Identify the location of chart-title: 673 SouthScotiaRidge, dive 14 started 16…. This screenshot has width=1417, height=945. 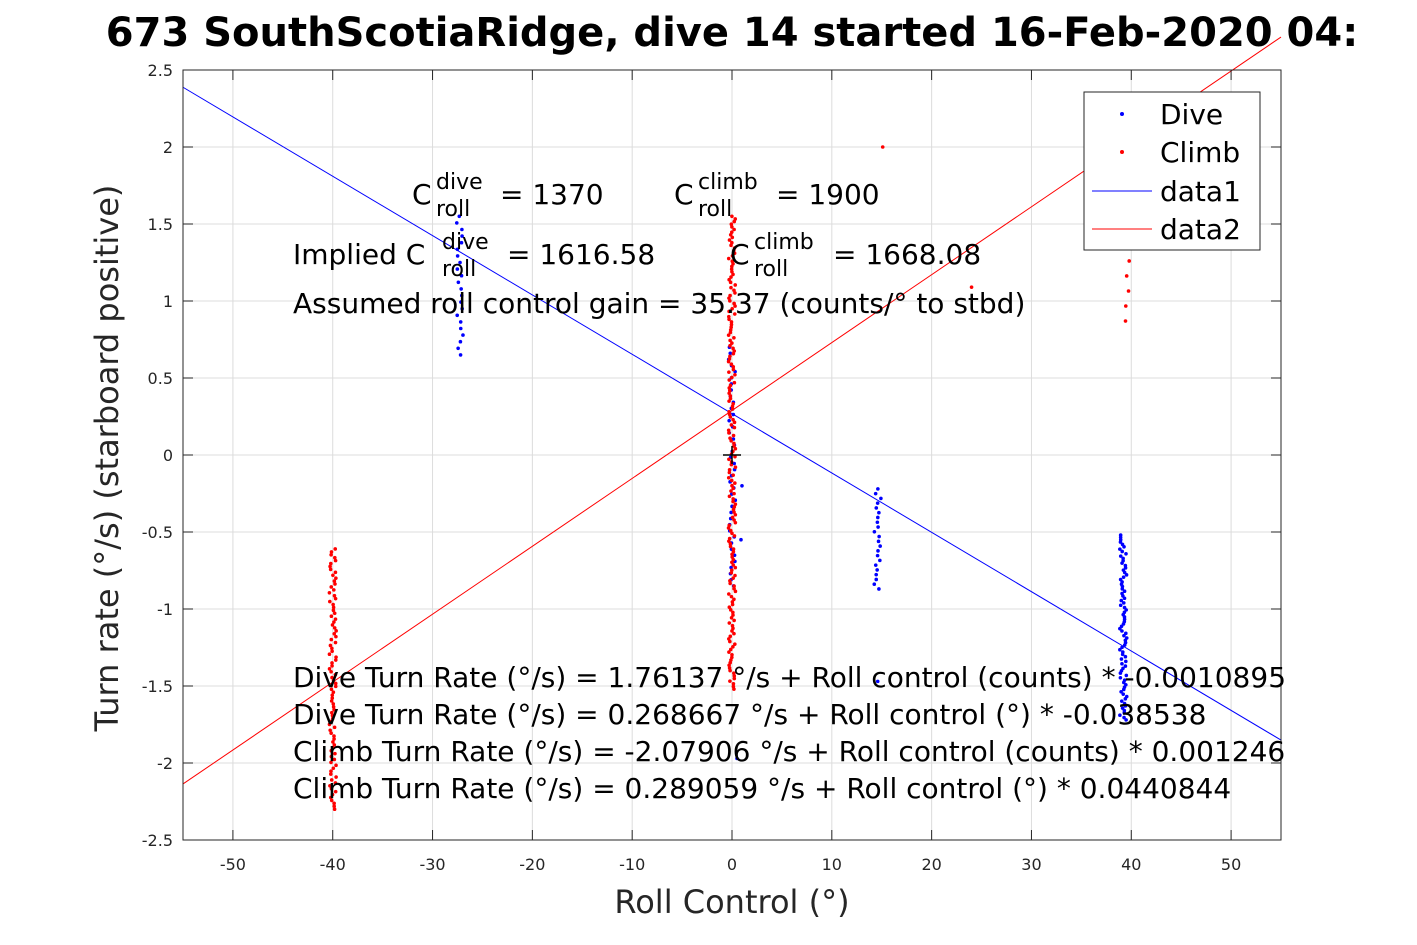
(732, 33).